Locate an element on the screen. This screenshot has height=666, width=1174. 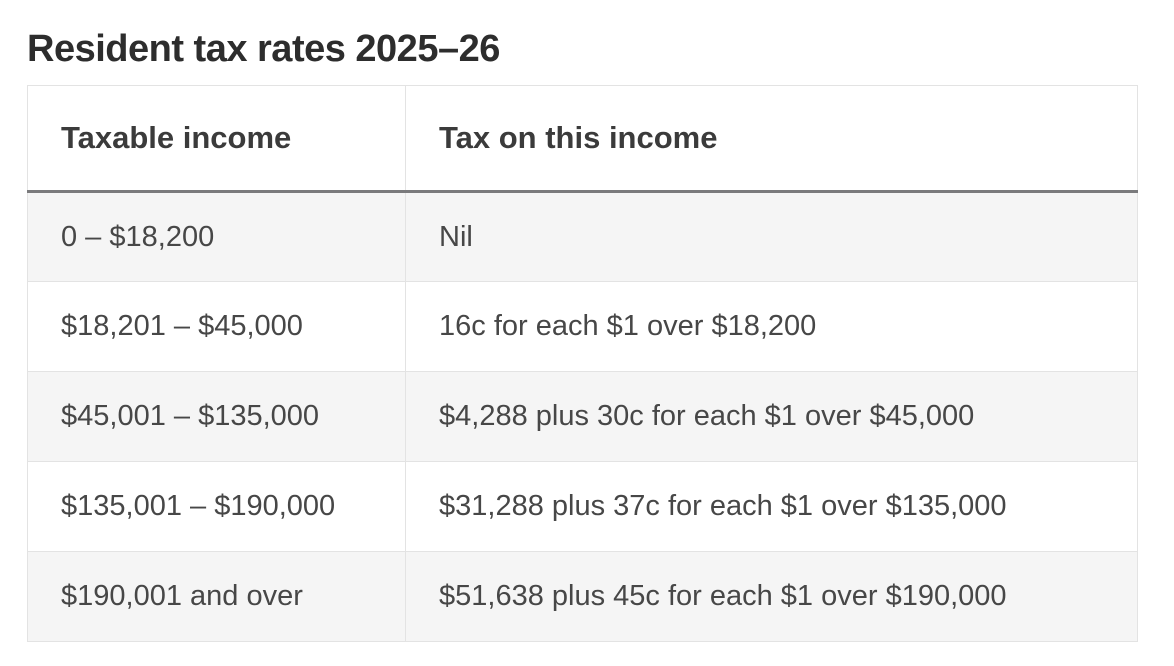
taxable-income-cell: $18,201 – $45,000 is located at coordinates (216, 326).